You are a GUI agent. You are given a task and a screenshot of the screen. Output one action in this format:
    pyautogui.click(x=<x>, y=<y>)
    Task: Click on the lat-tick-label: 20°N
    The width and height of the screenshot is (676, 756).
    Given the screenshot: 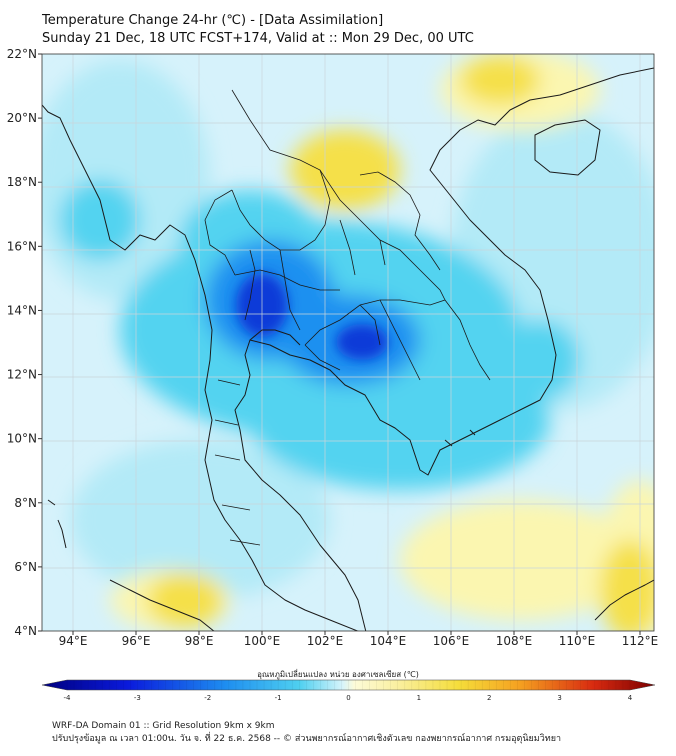 What is the action you would take?
    pyautogui.click(x=22, y=118)
    